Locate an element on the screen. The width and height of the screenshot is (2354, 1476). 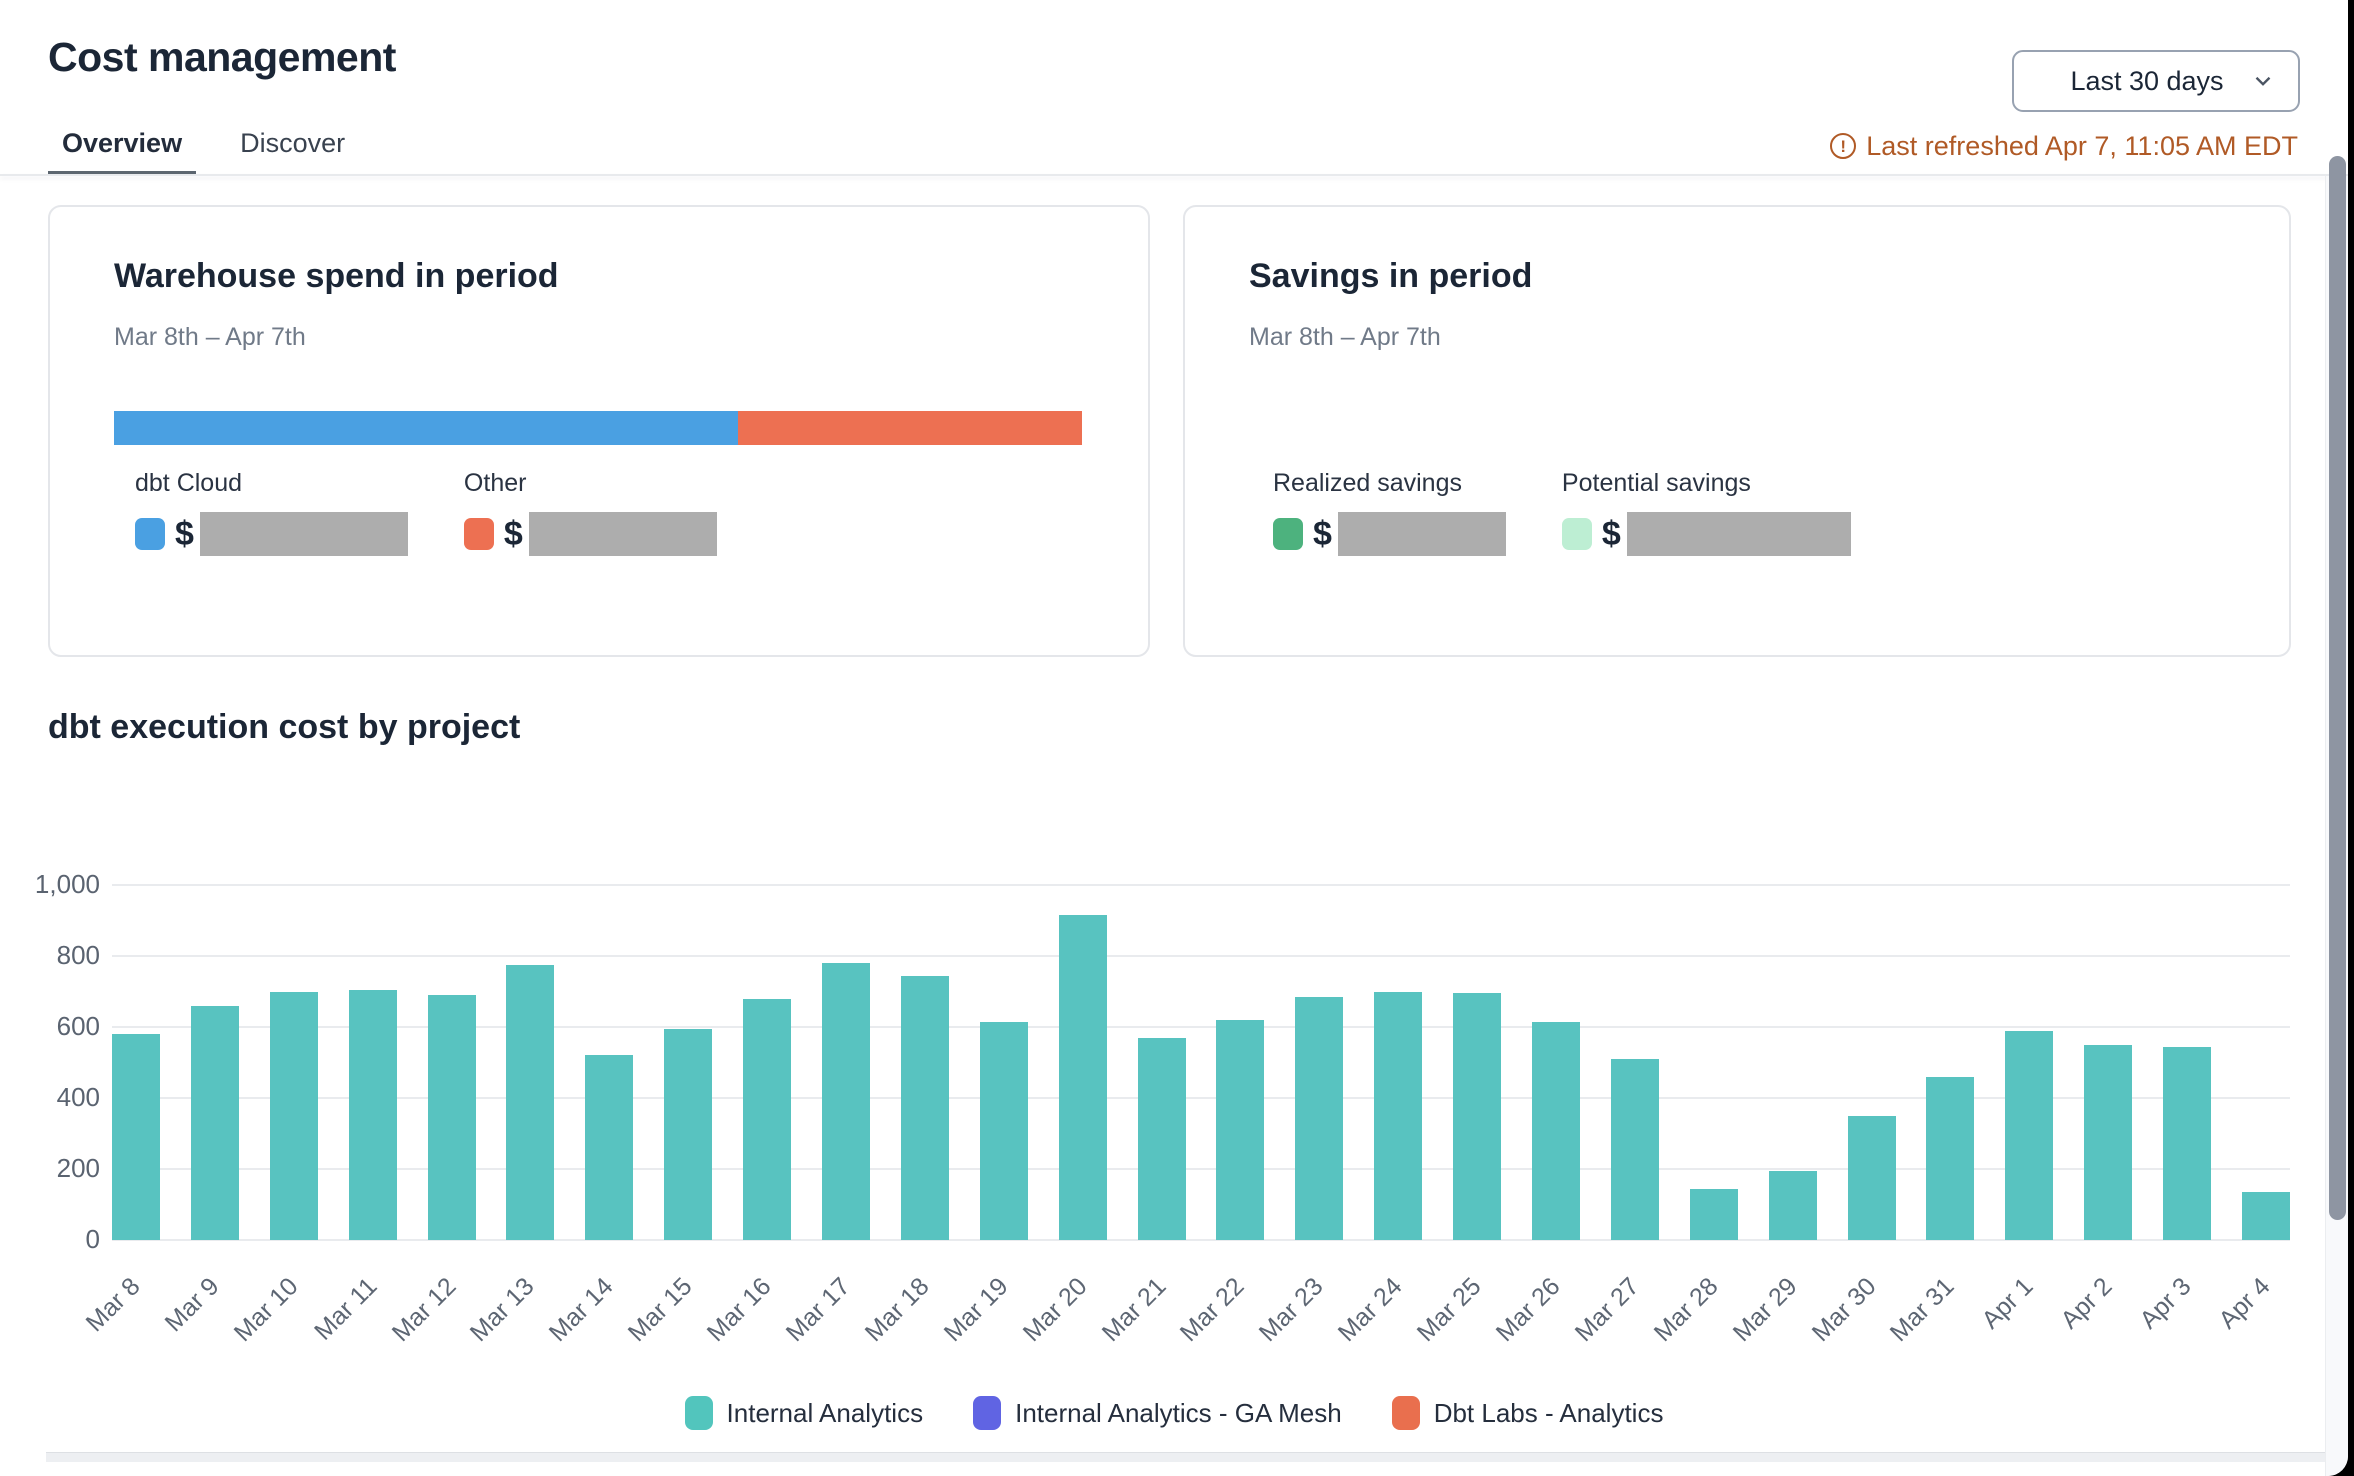
legend-label: Internal Analytics - GA Mesh is located at coordinates (1178, 1412).